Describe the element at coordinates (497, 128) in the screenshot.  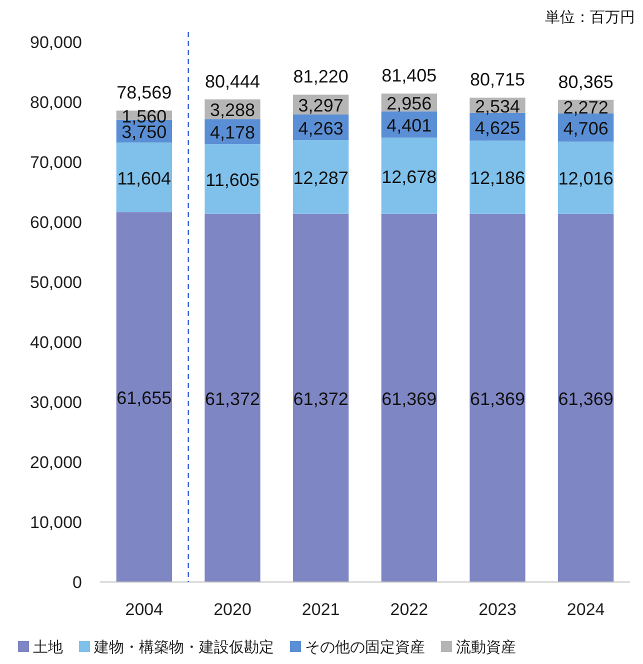
I see `data-label: 4,625` at that location.